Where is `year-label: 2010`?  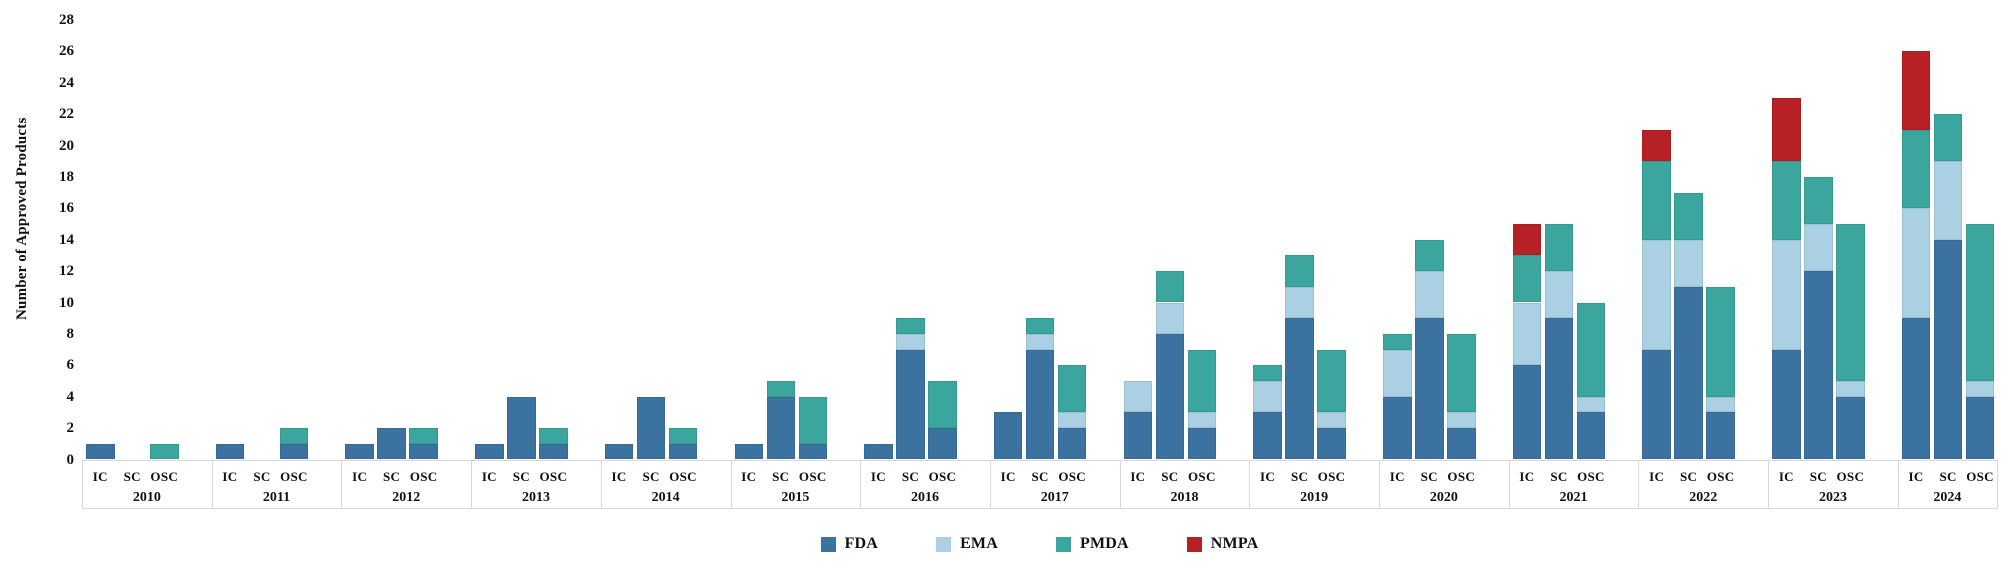
year-label: 2010 is located at coordinates (146, 497).